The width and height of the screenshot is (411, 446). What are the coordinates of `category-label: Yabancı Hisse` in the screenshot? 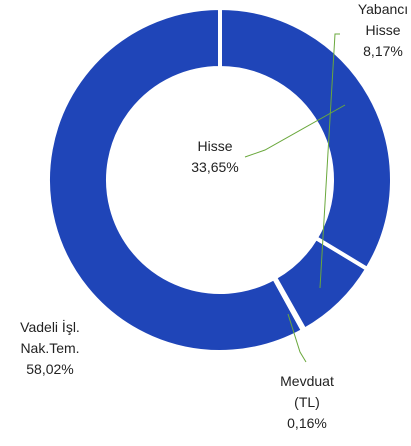 It's located at (383, 19).